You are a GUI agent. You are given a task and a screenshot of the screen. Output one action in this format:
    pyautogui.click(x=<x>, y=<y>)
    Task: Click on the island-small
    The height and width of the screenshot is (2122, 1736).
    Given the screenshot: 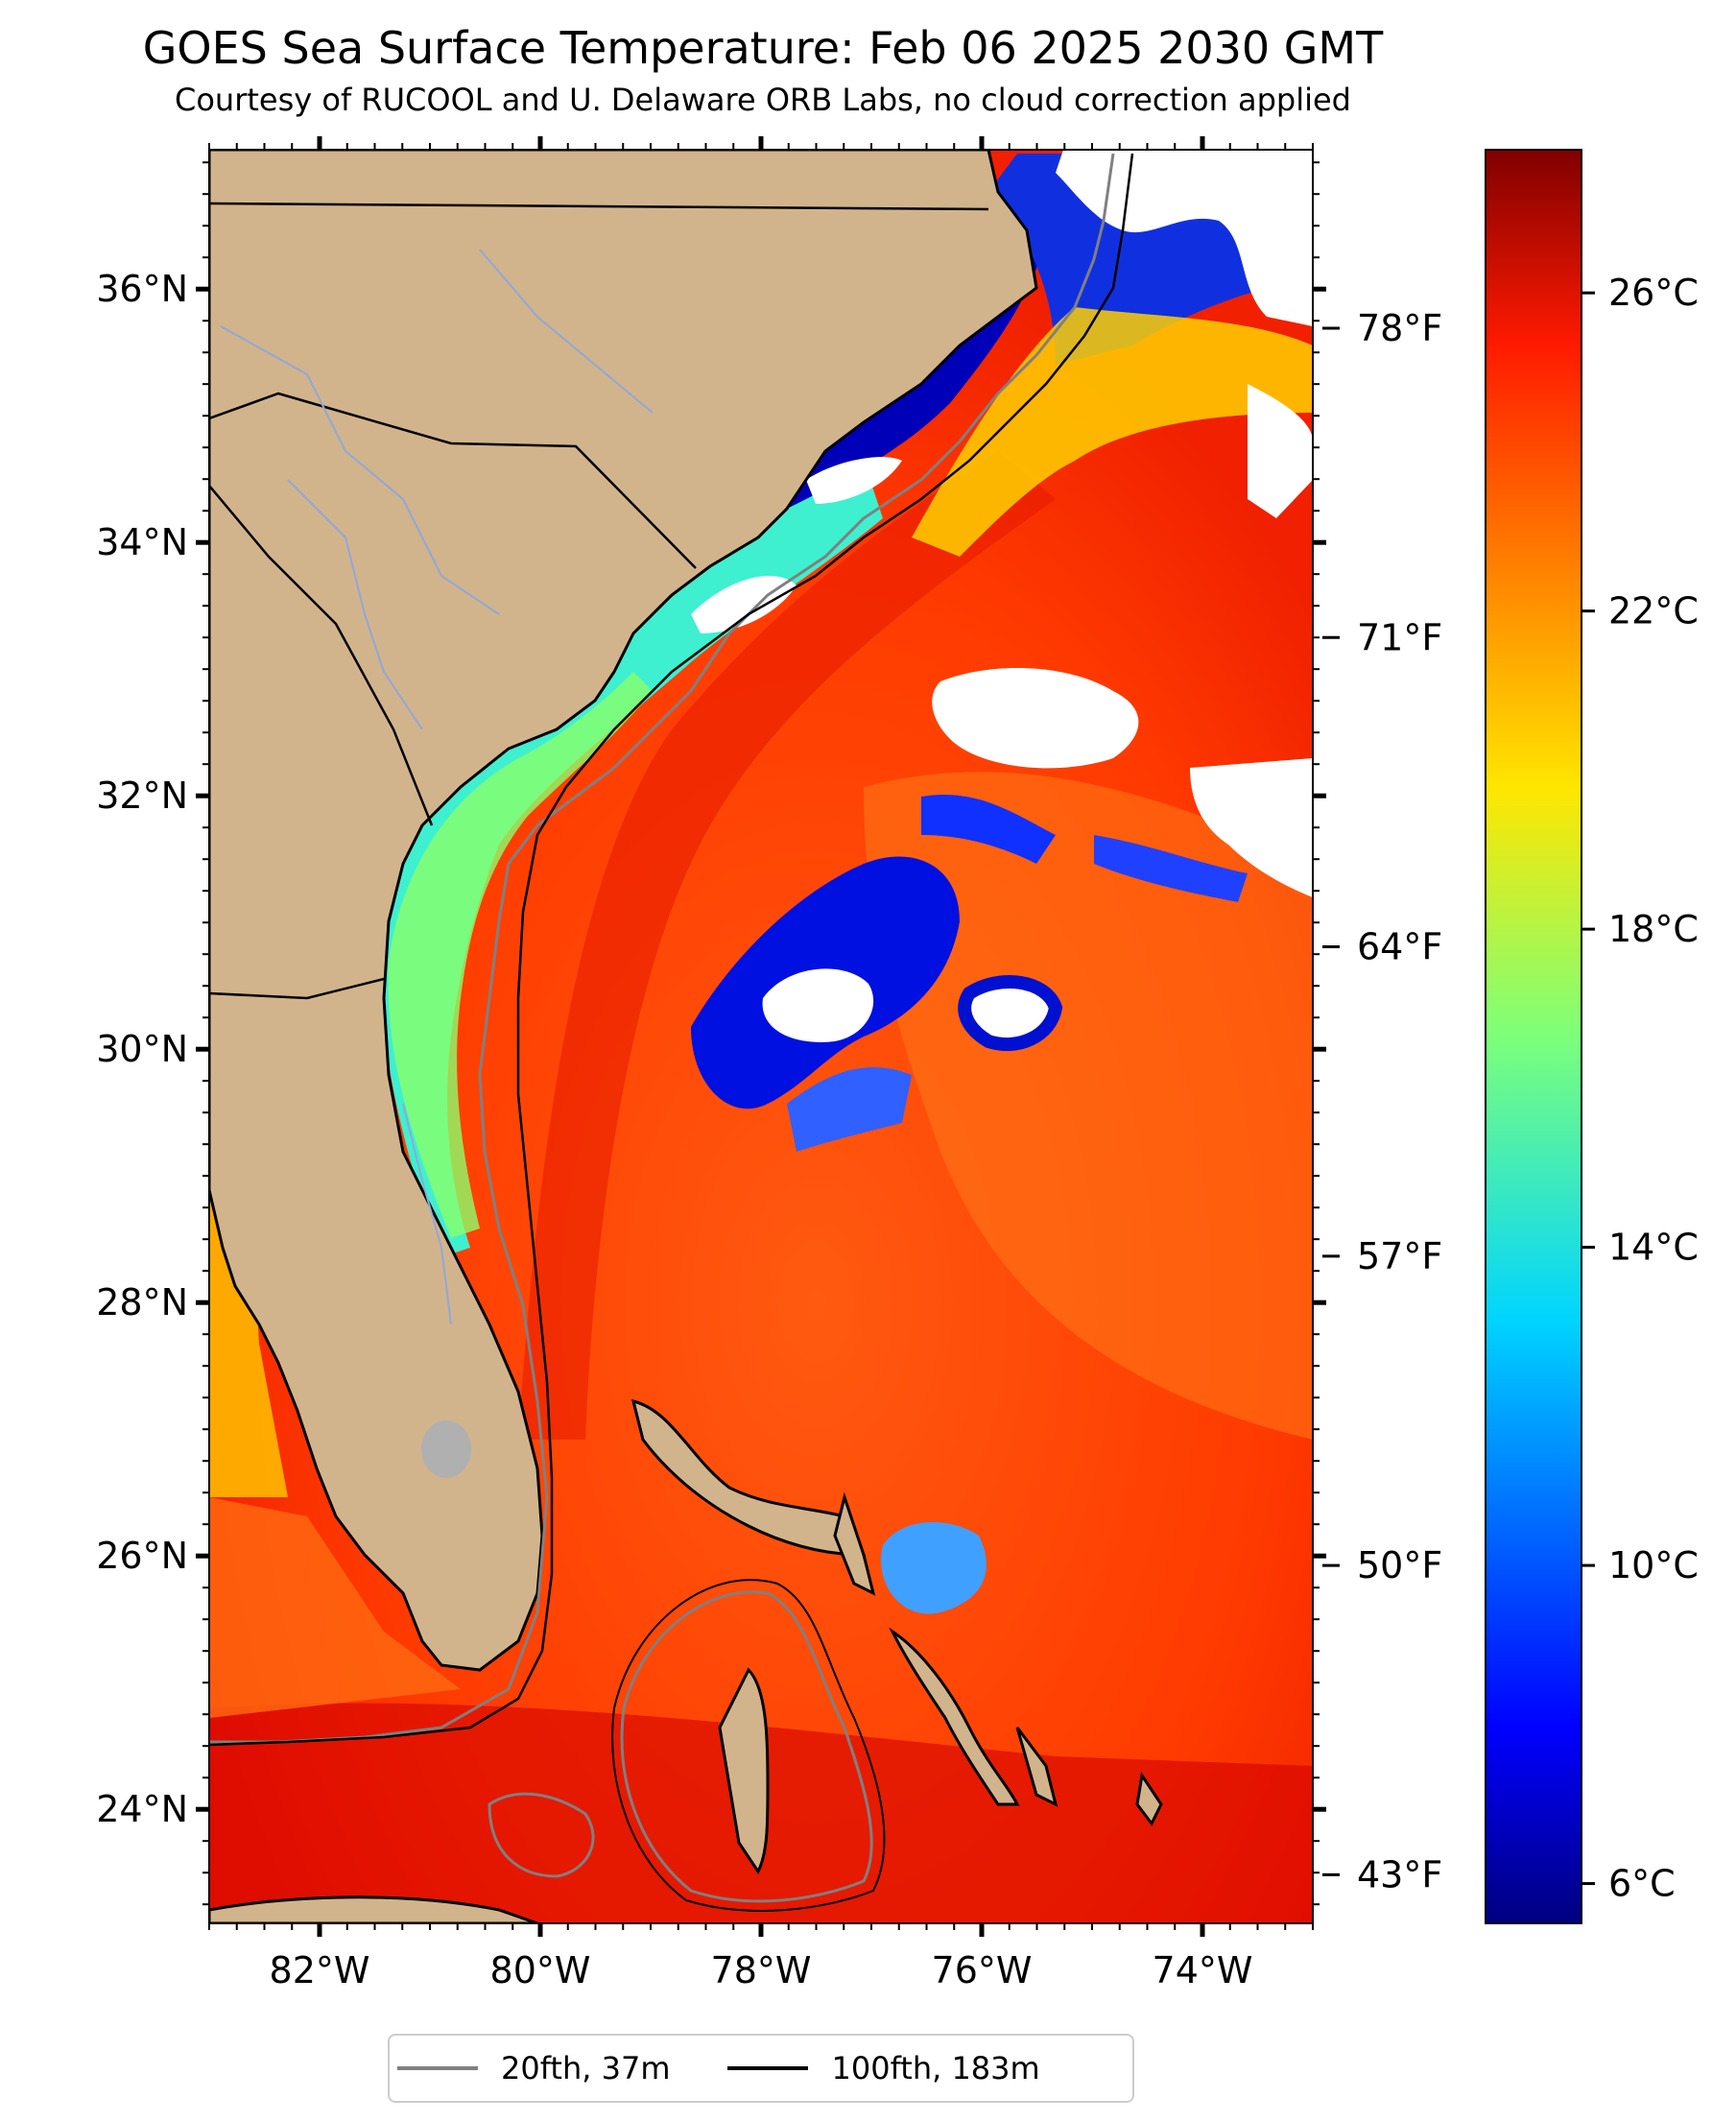 What is the action you would take?
    pyautogui.click(x=1149, y=1799)
    